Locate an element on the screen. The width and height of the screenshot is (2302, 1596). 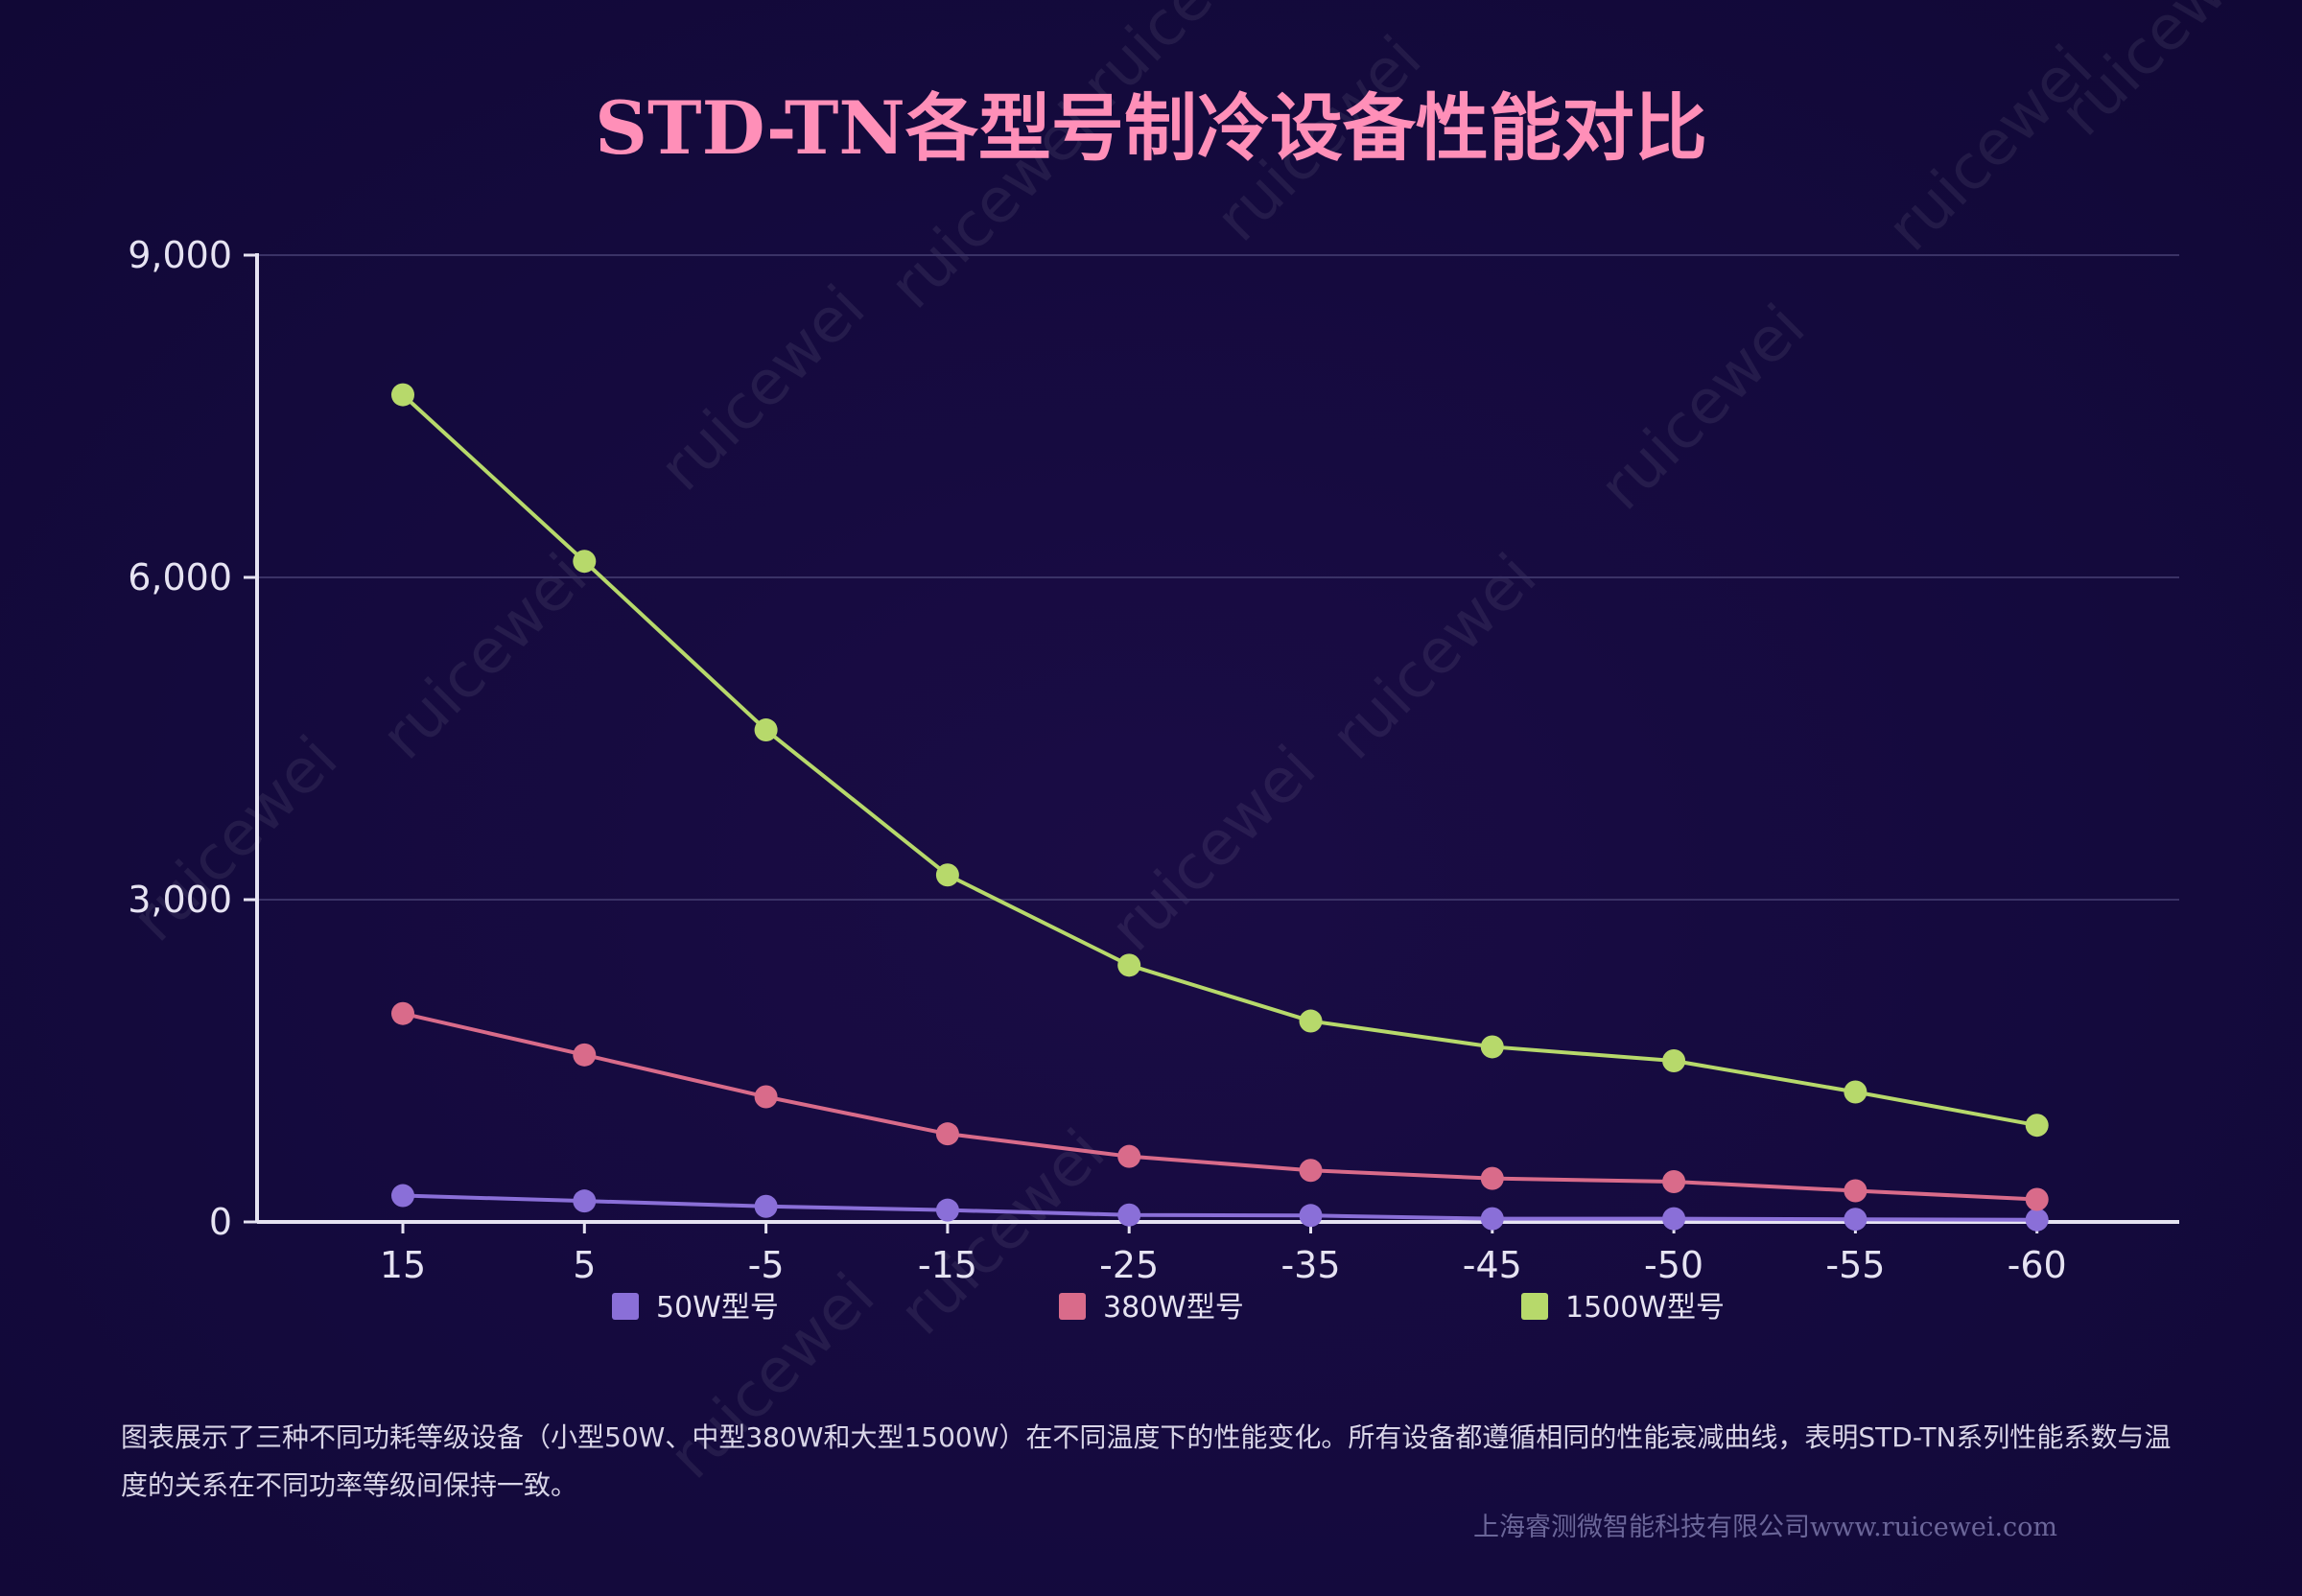
legend: 50W型号 380W型号 1500W型号 is located at coordinates (1168, 1308).